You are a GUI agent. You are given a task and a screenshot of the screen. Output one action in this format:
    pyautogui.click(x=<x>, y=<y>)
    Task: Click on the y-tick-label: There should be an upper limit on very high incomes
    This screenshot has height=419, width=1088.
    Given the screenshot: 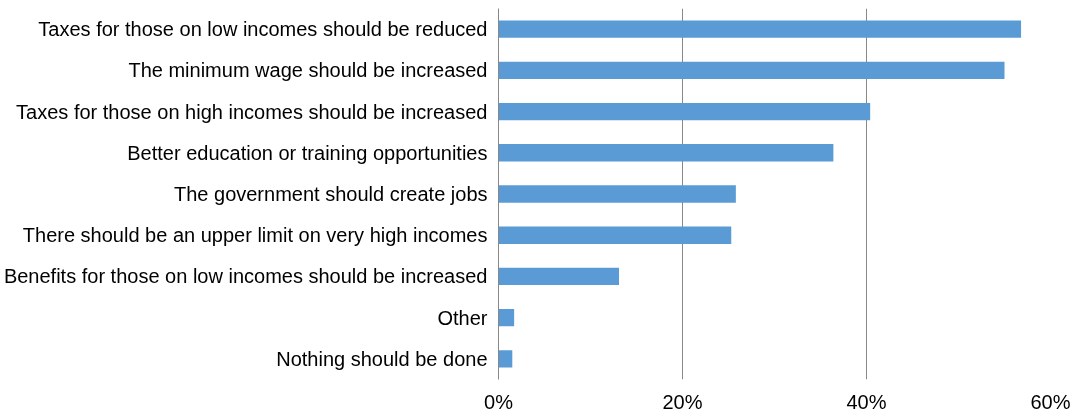 What is the action you would take?
    pyautogui.click(x=255, y=235)
    